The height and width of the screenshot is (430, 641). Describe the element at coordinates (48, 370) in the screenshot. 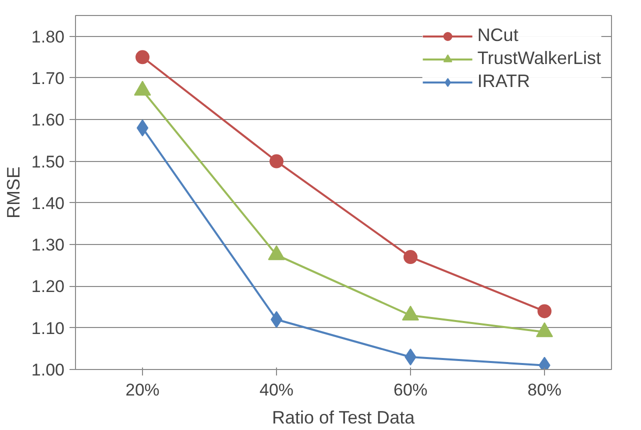

I see `y-tick-label: 1.00` at that location.